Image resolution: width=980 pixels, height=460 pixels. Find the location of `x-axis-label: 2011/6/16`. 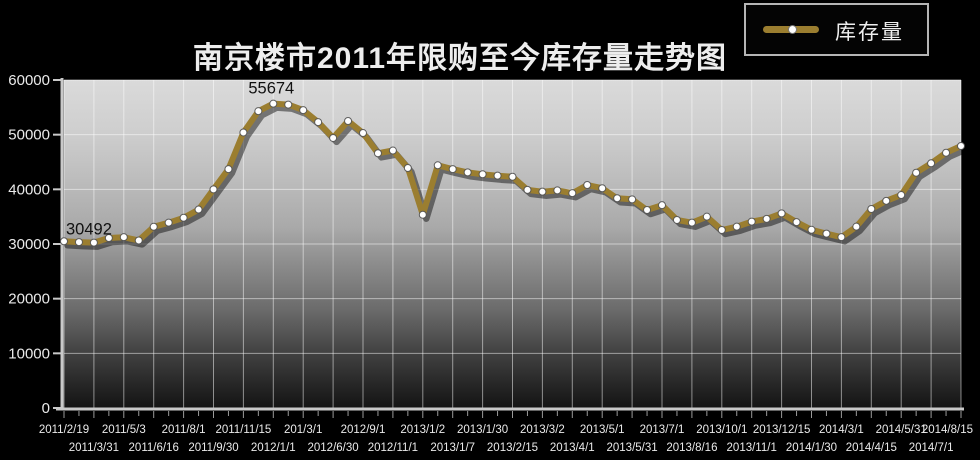

x-axis-label: 2011/6/16 is located at coordinates (154, 448).